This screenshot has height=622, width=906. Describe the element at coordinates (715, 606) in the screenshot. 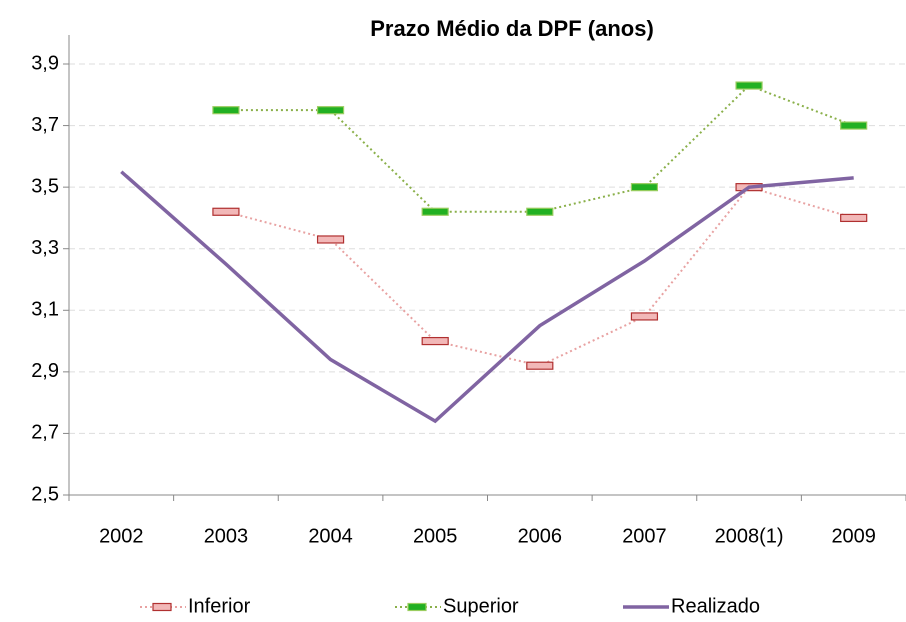

I see `legend-label: Realizado` at that location.